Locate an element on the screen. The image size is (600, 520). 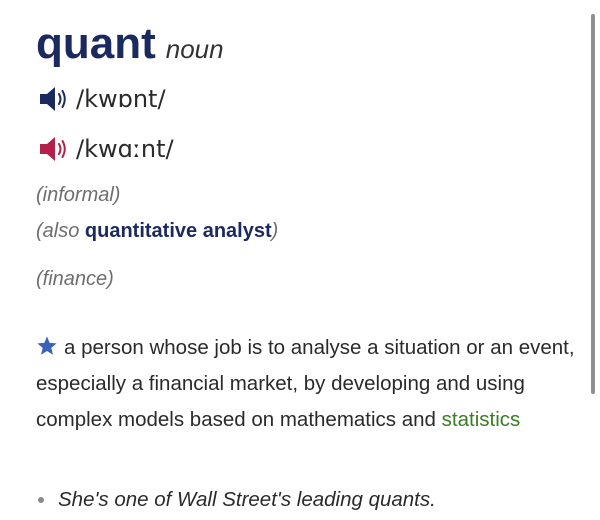
entry-header: quant noun is located at coordinates (130, 44).